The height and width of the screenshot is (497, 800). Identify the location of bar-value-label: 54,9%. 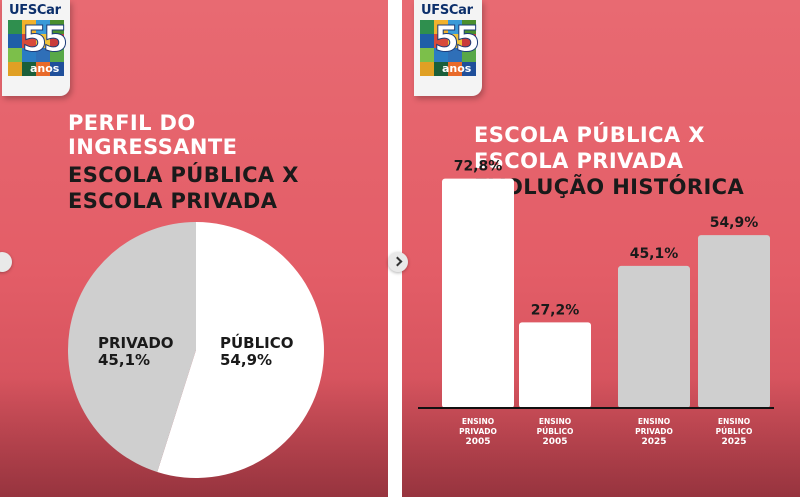
(734, 223).